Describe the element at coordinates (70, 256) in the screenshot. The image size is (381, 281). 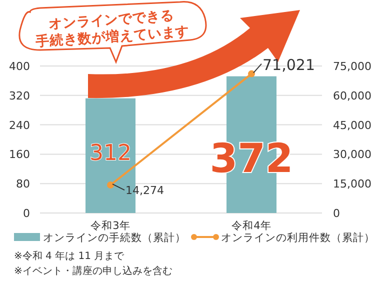
I see `text: ※令和 4 年は 11 月まで` at that location.